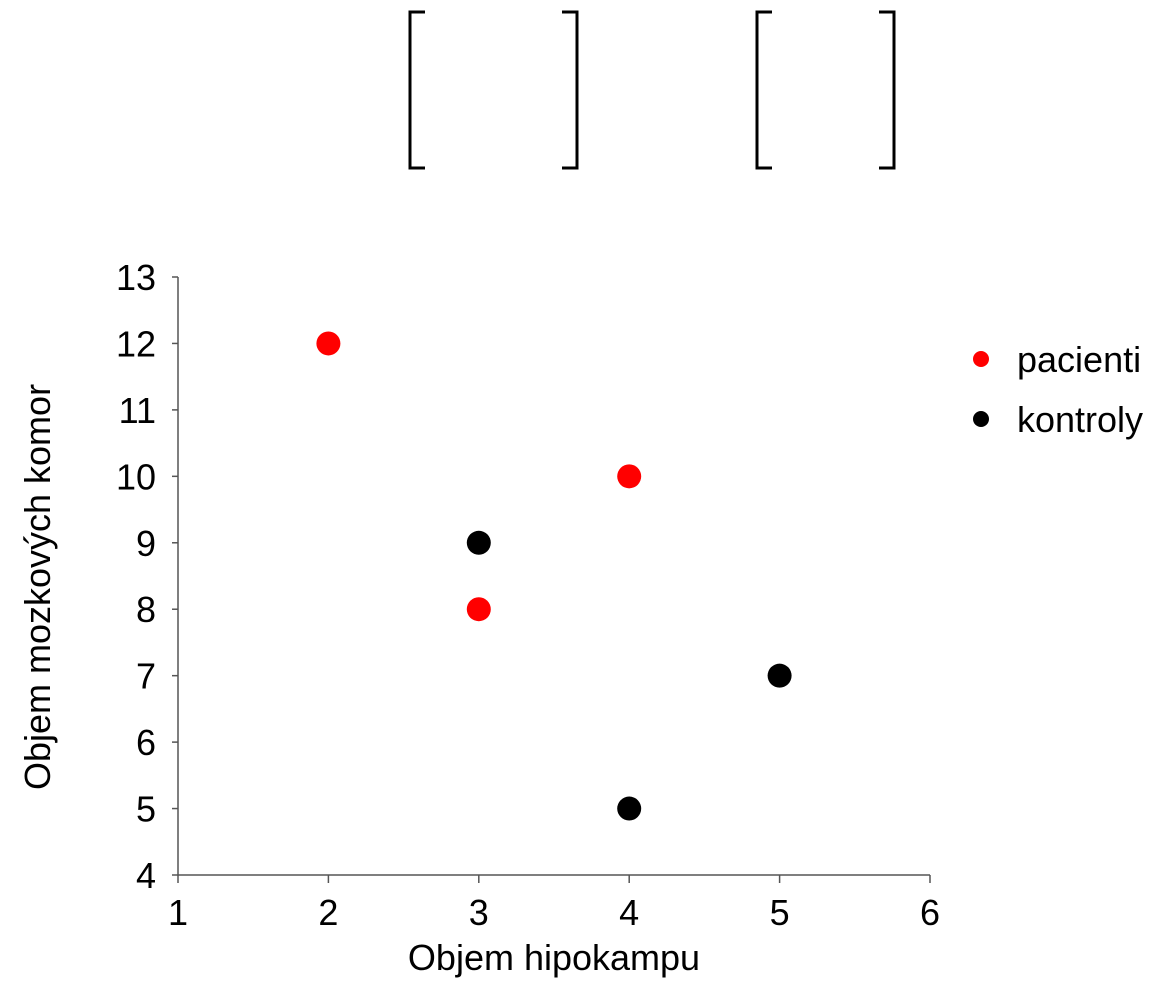 The height and width of the screenshot is (997, 1175). Describe the element at coordinates (146, 809) in the screenshot. I see `y-tick-label: 5` at that location.